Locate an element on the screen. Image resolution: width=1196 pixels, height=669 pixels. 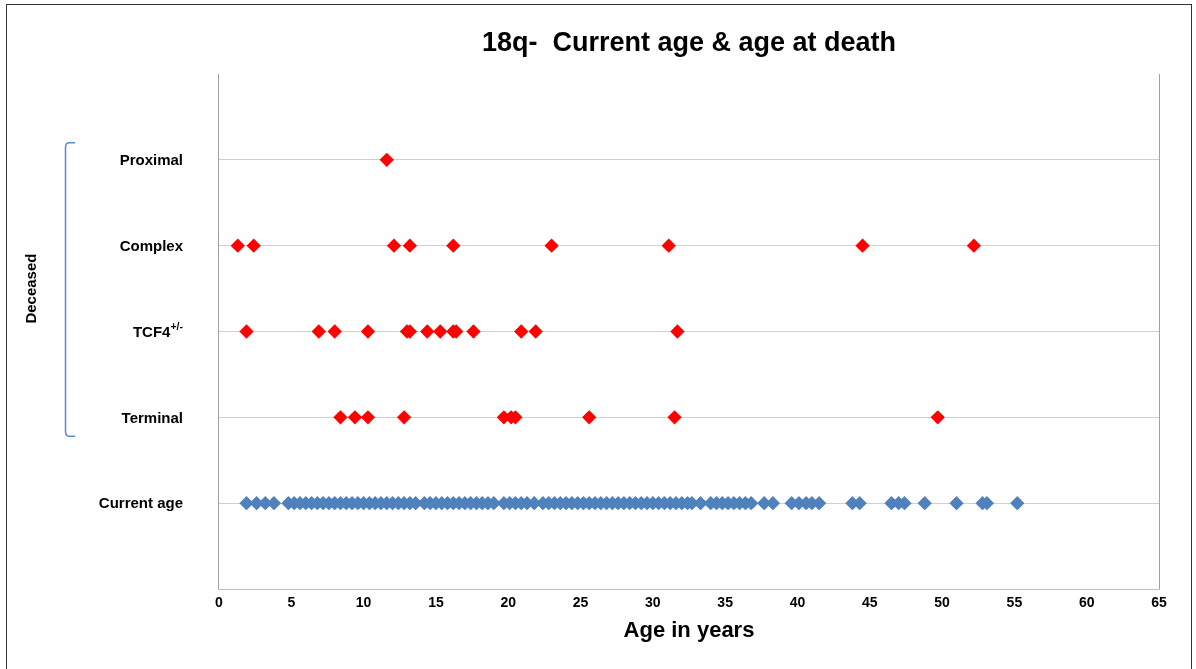
x-tick-label: 40 is located at coordinates (797, 601).